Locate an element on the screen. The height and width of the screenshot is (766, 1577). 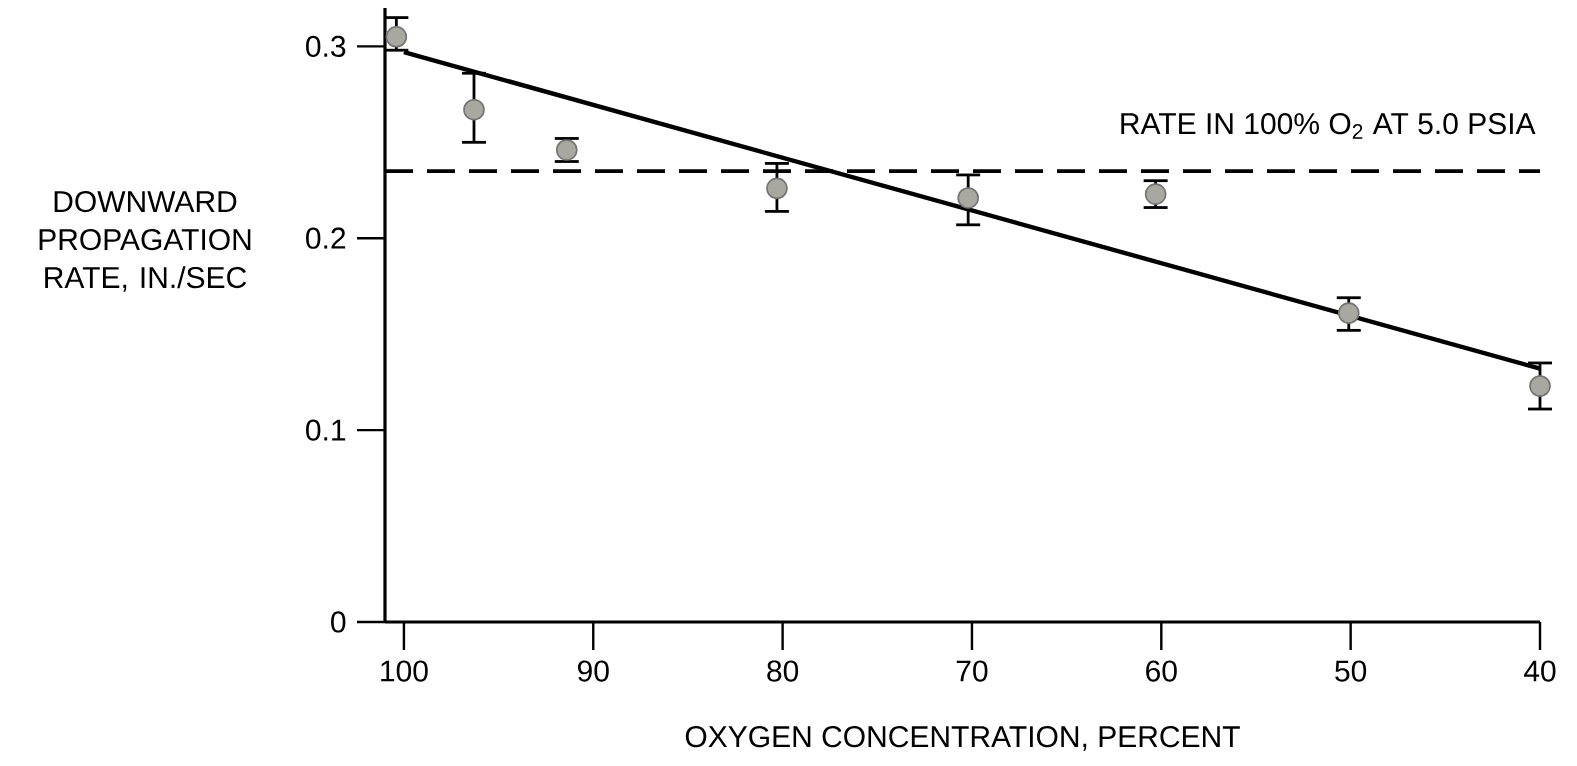
x-tick-label: 100 is located at coordinates (404, 671).